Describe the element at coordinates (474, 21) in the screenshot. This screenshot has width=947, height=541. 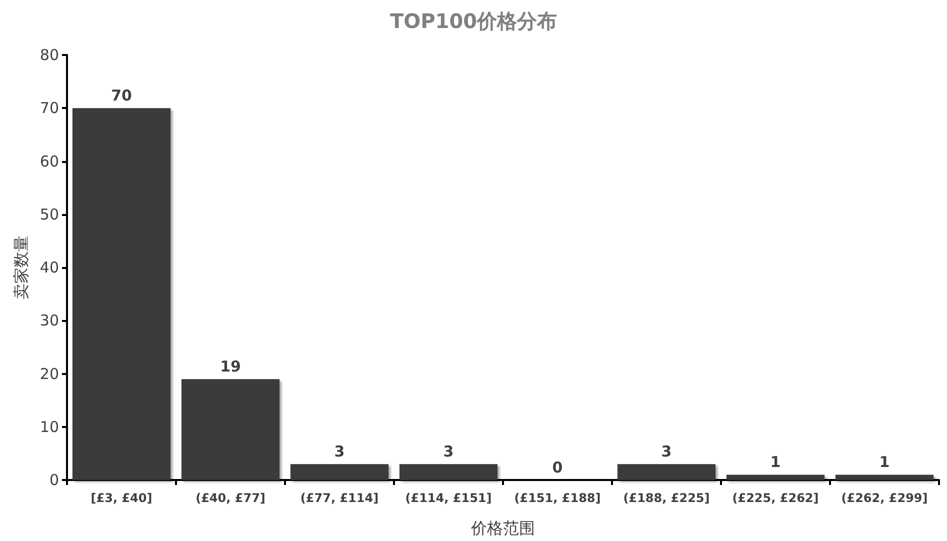
I see `chart-title: TOP100价格分布` at that location.